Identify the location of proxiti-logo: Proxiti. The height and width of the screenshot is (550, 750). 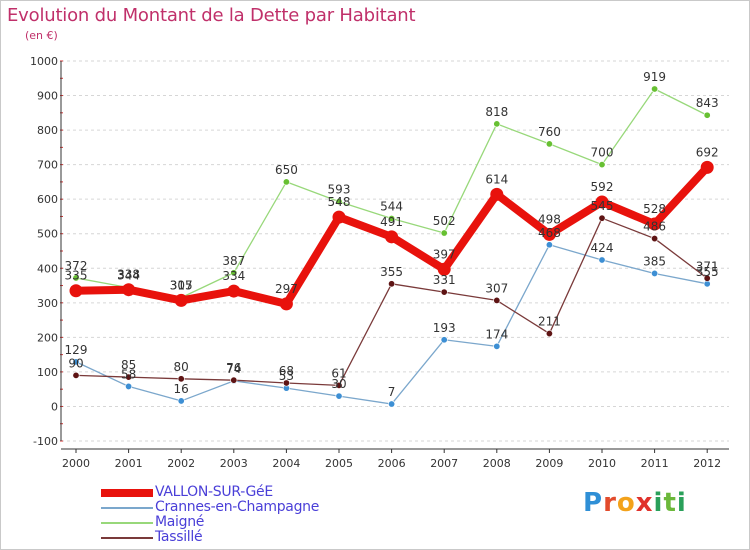
(635, 503).